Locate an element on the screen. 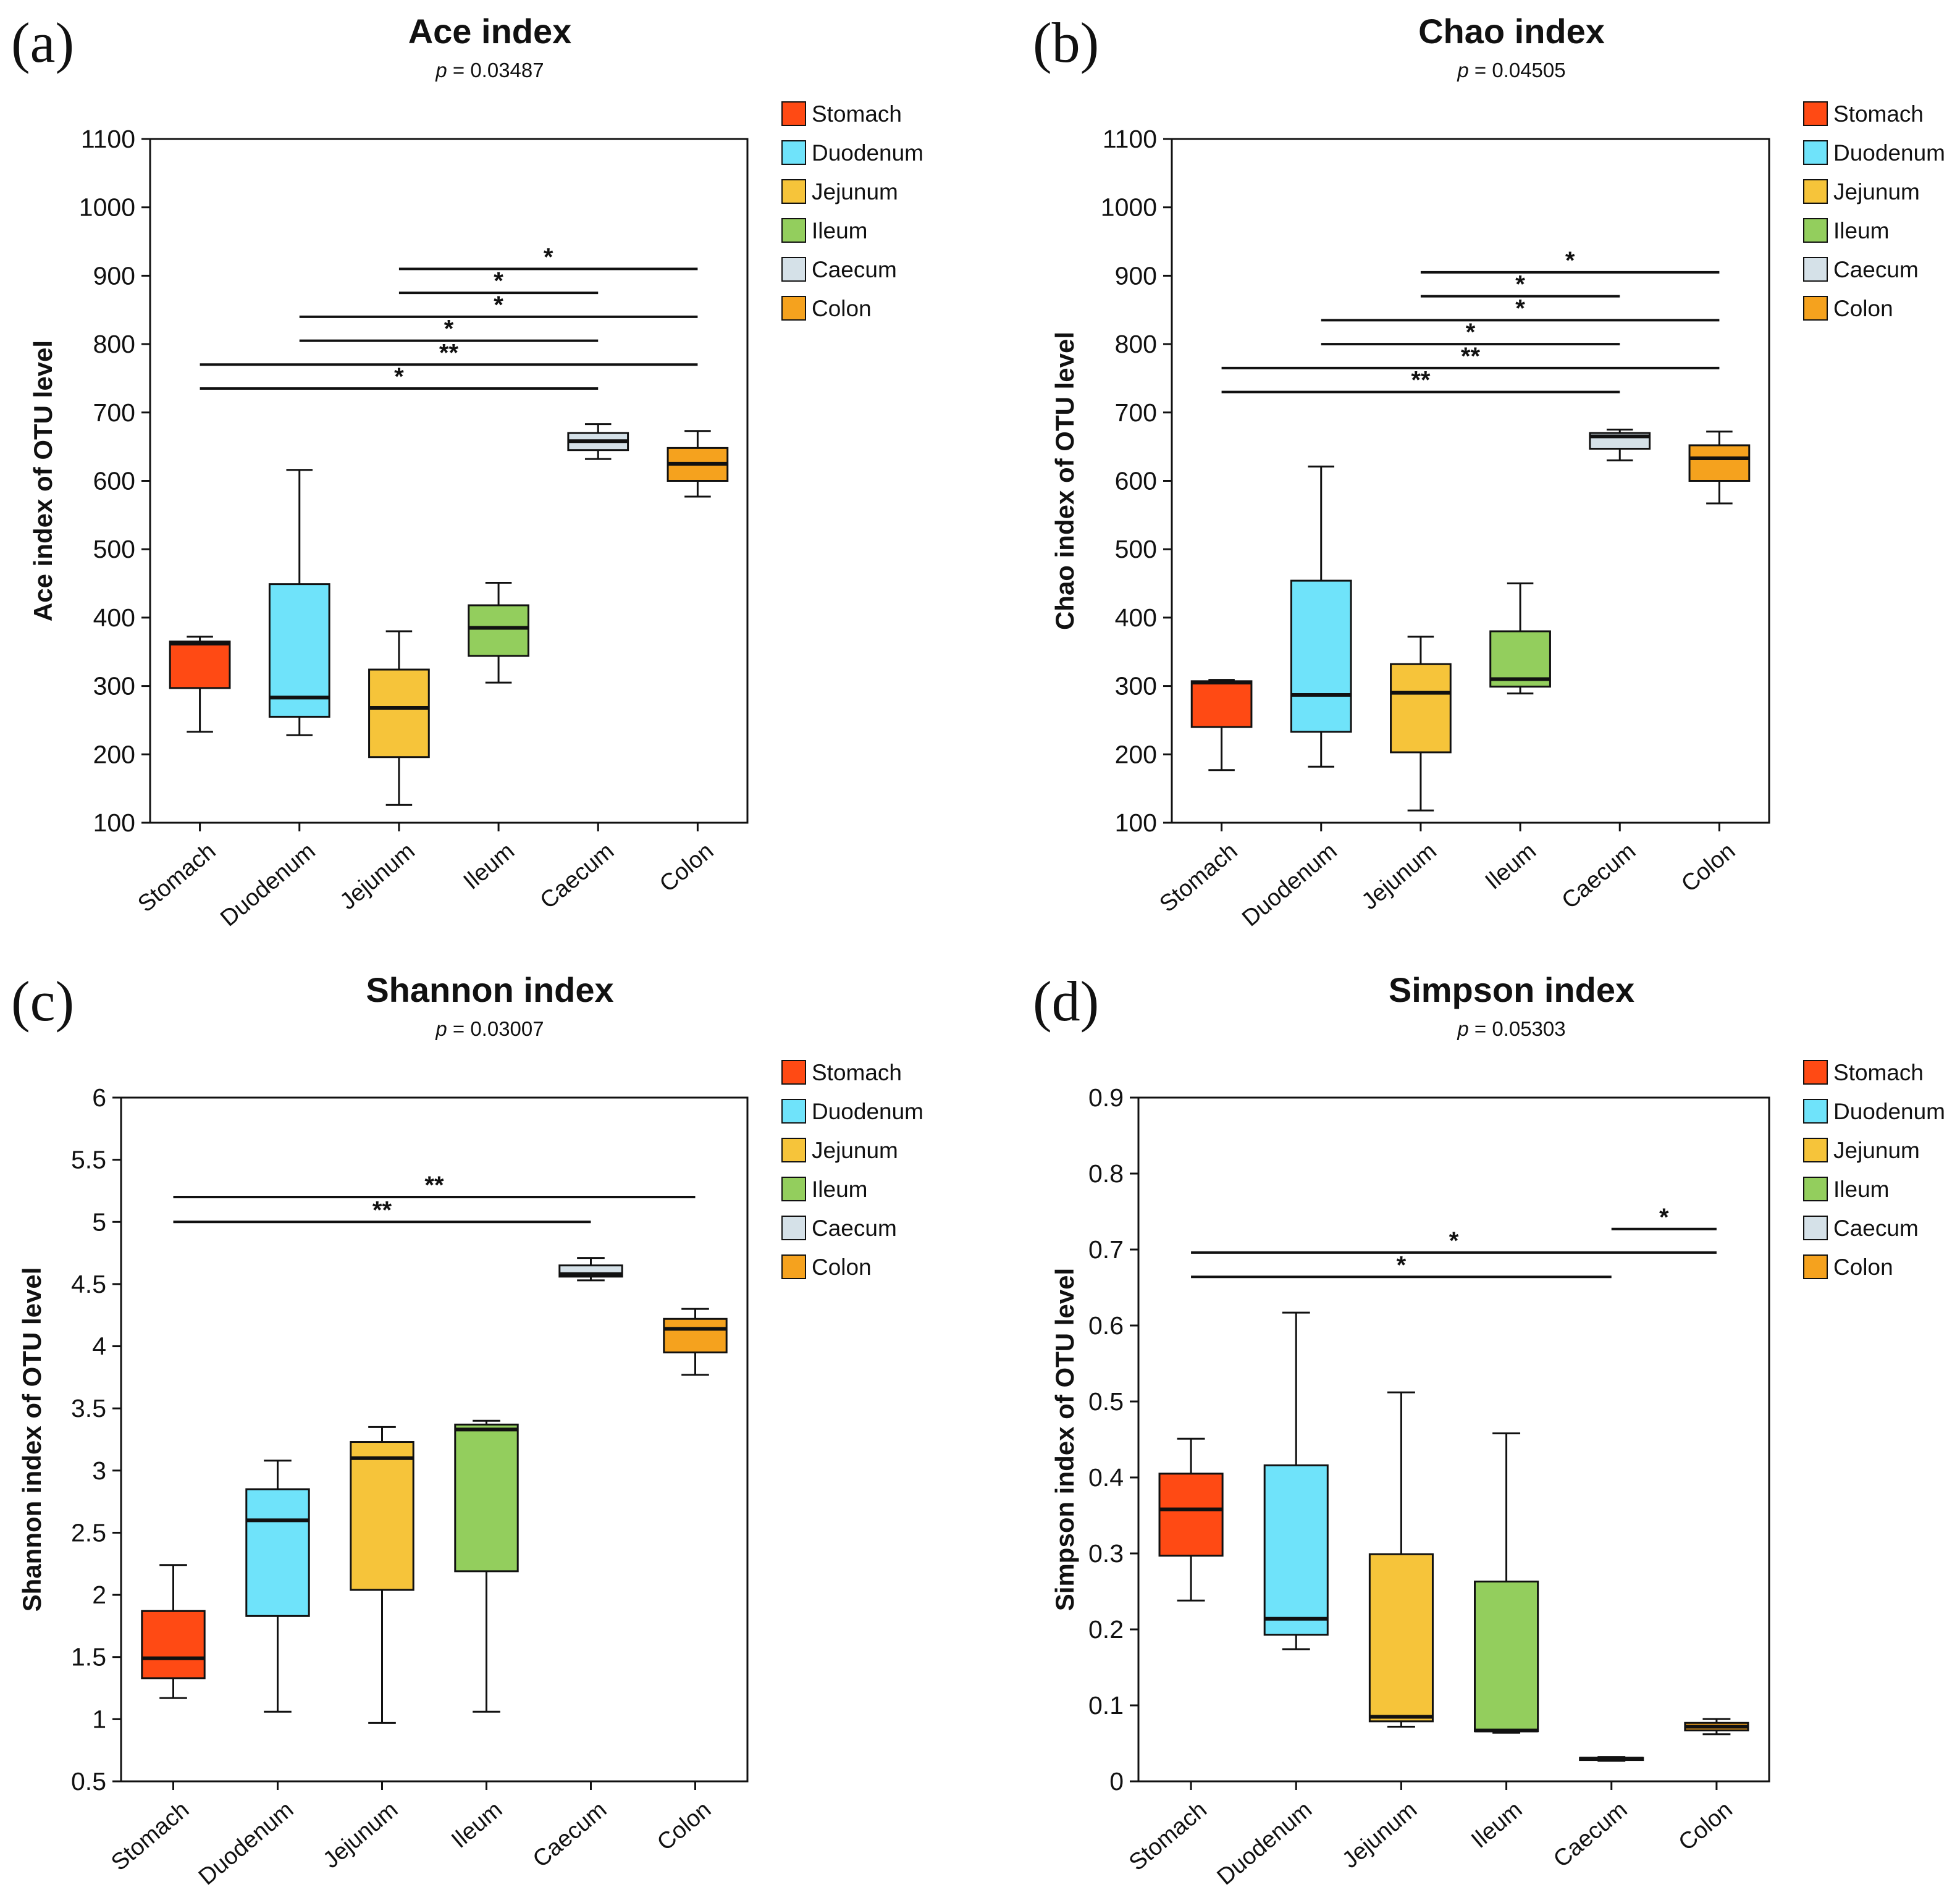  p-value: p = 0.04505 is located at coordinates (1511, 70).